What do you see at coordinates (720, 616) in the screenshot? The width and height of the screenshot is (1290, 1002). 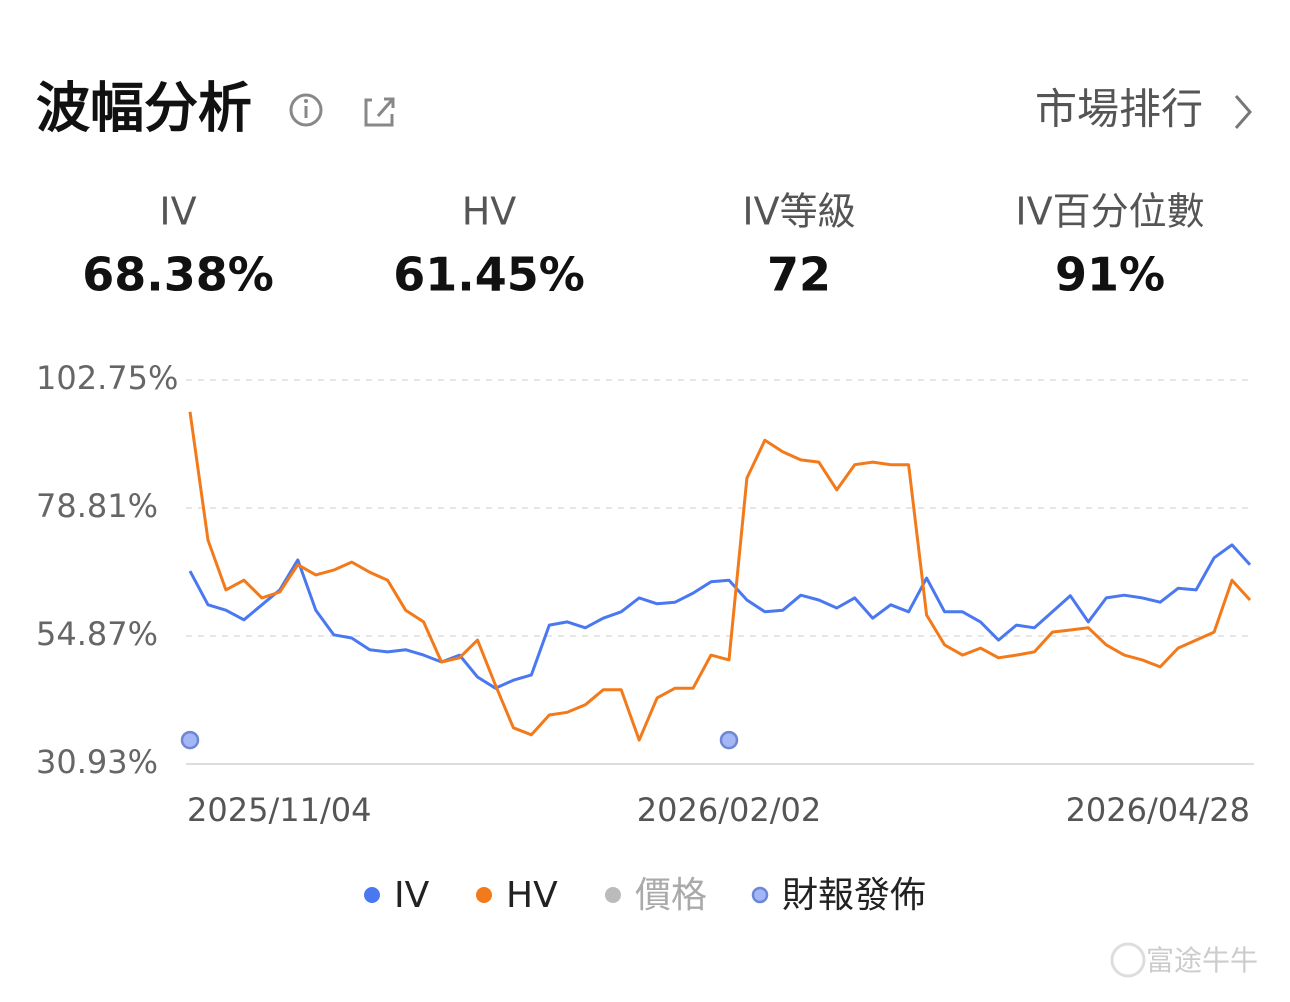 I see `series-line` at bounding box center [720, 616].